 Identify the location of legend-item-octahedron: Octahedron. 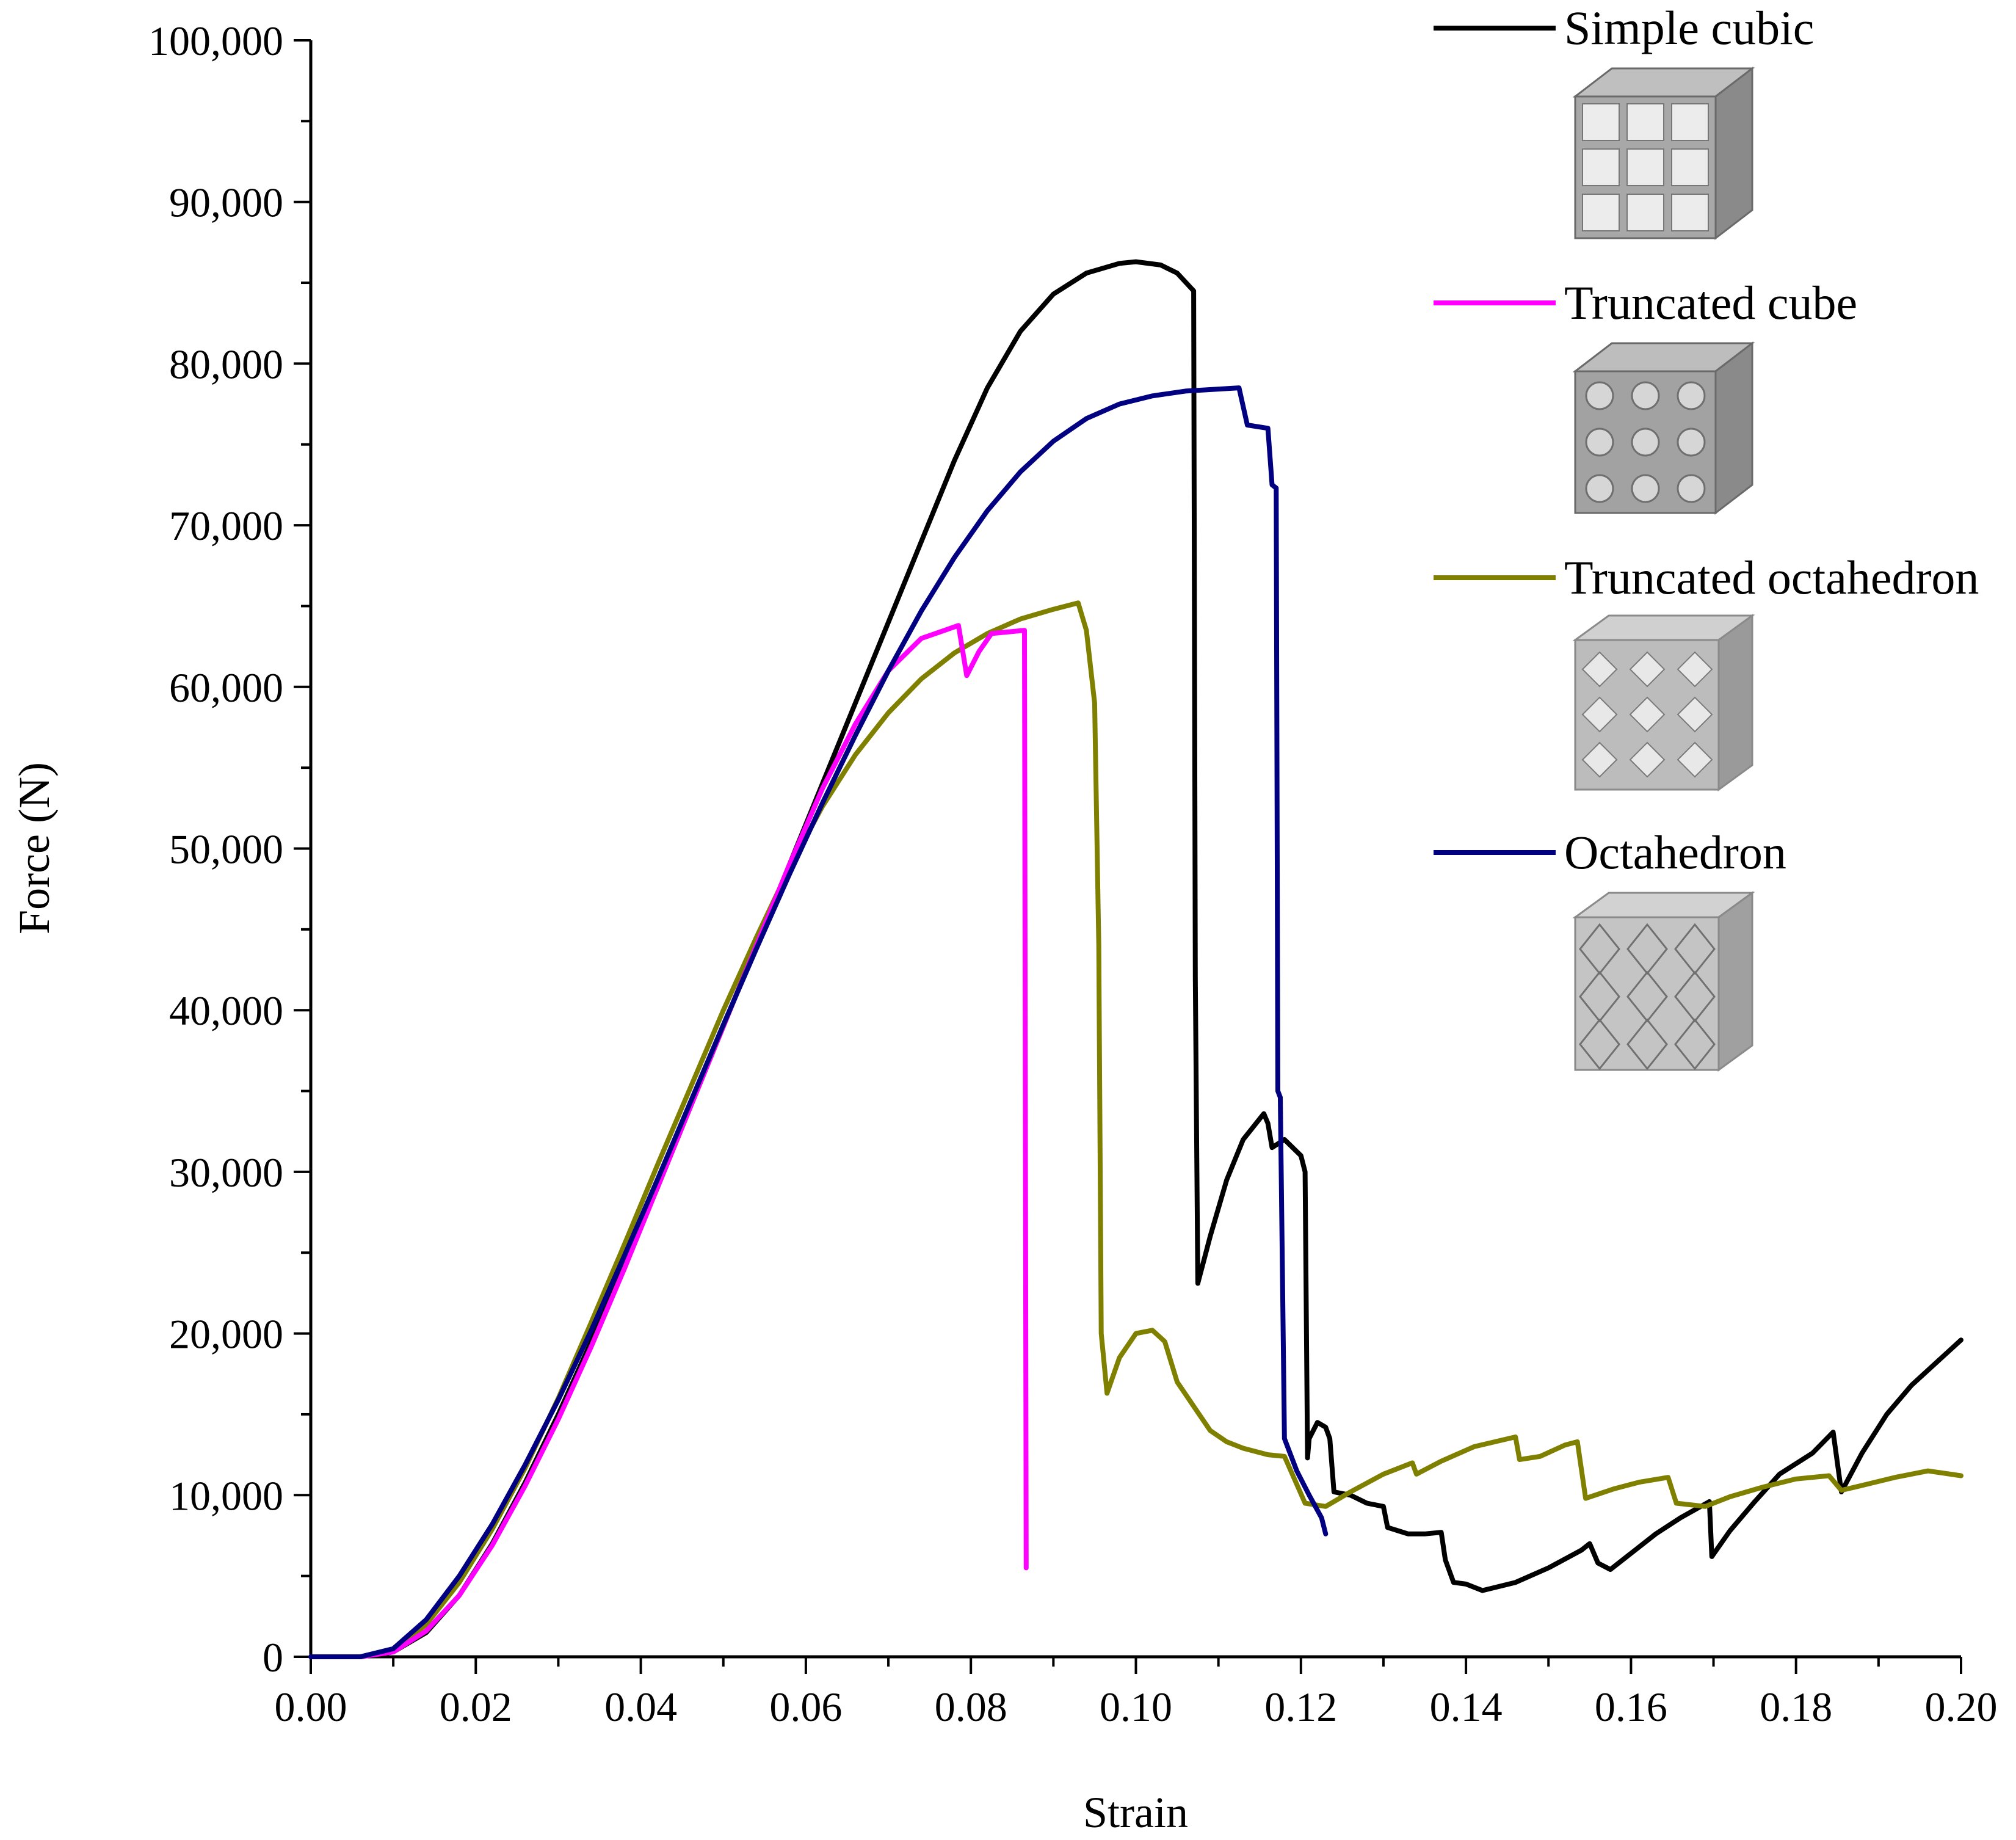
(1610, 949).